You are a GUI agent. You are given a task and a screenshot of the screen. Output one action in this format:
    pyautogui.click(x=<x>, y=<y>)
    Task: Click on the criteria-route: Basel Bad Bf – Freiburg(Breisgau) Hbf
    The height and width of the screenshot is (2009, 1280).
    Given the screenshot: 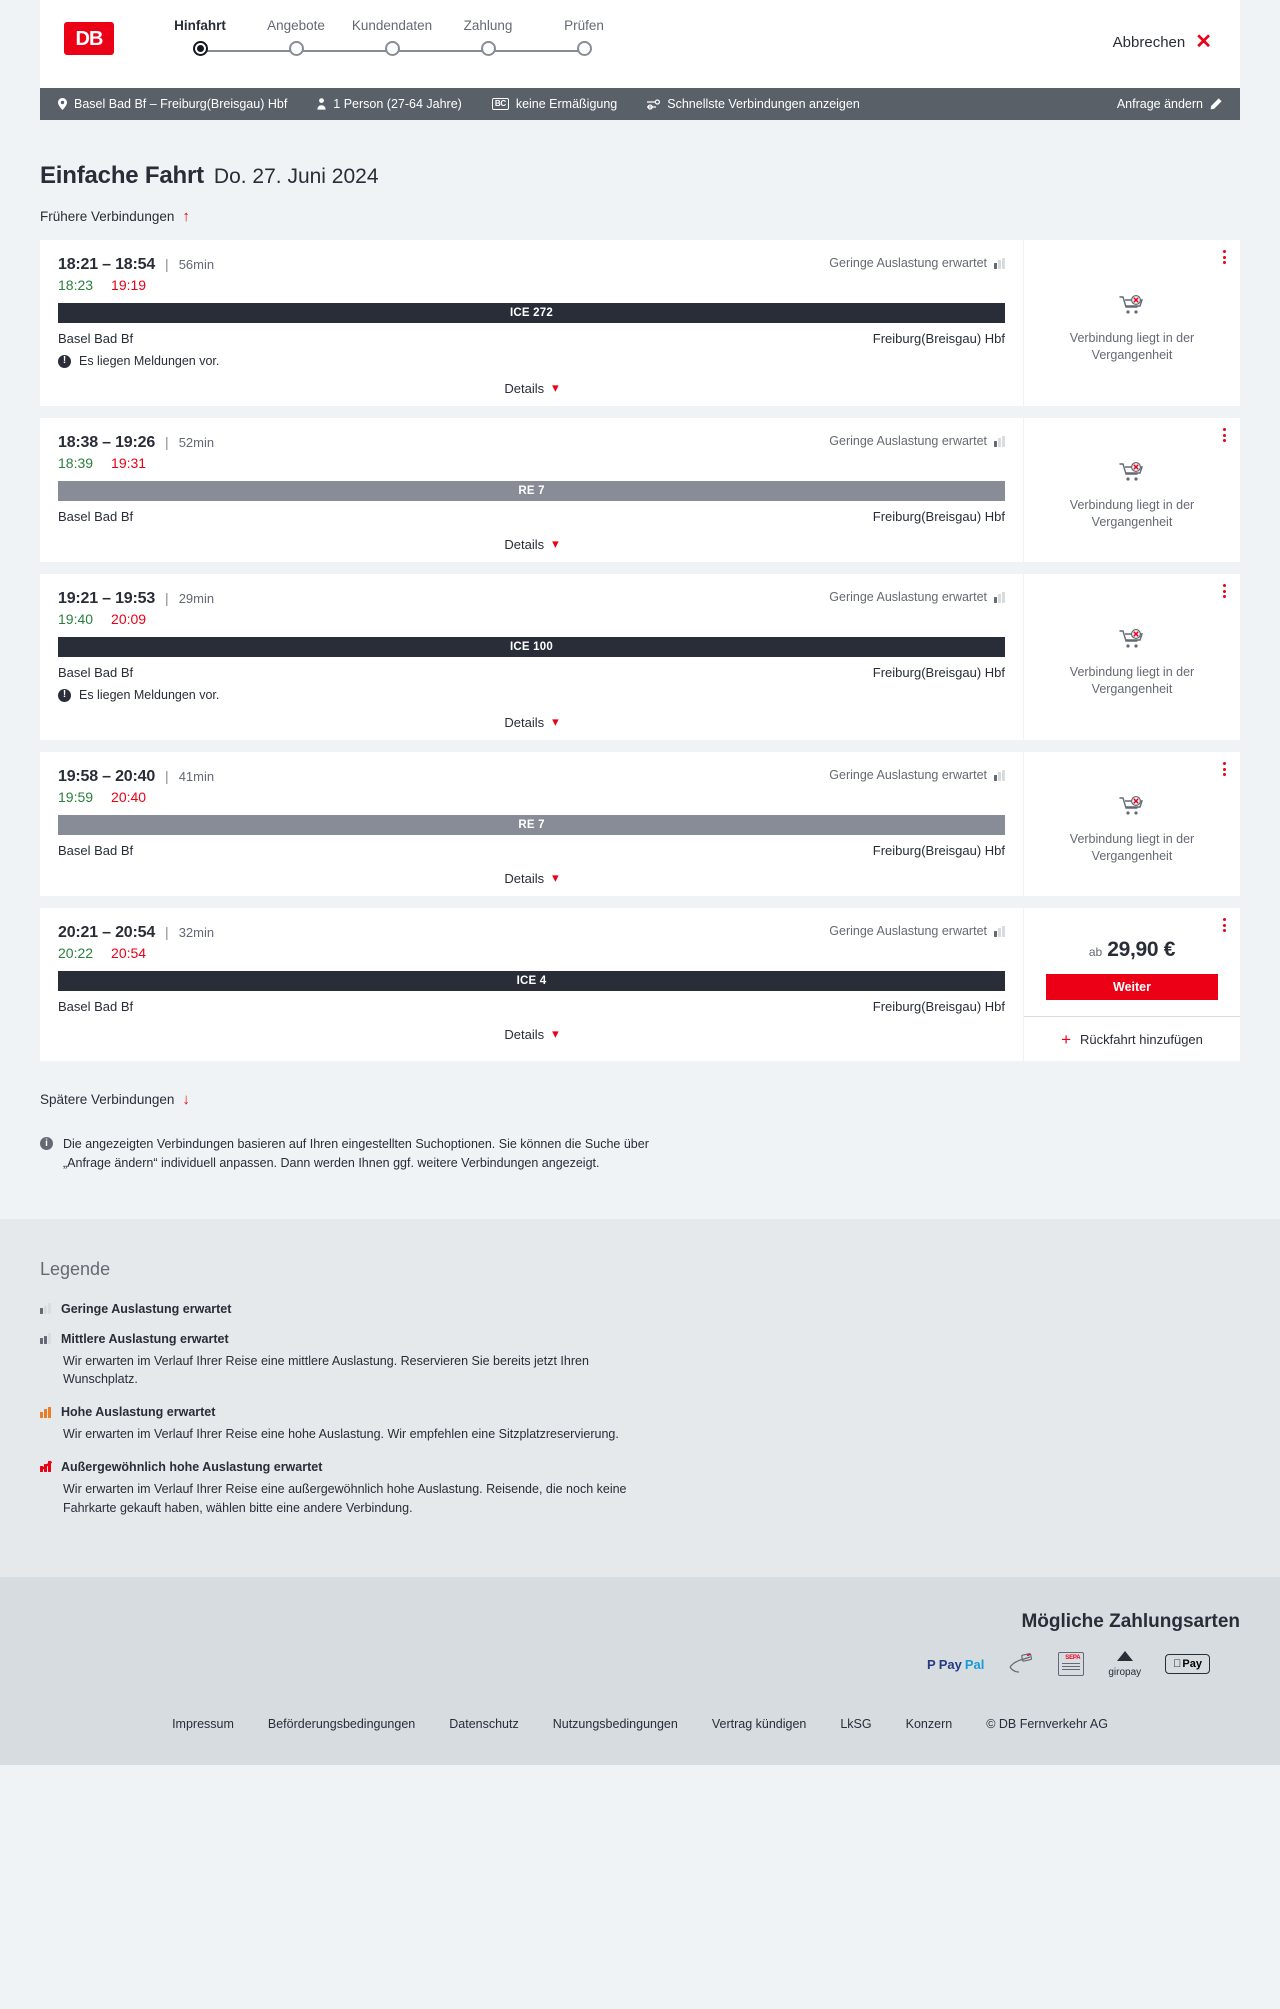 What is the action you would take?
    pyautogui.click(x=172, y=104)
    